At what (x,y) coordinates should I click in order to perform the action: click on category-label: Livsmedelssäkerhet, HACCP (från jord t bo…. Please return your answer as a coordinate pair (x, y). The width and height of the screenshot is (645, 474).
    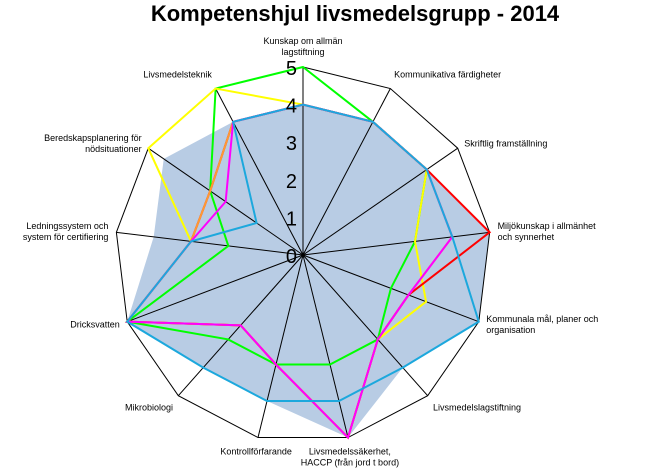
    Looking at the image, I should click on (350, 456).